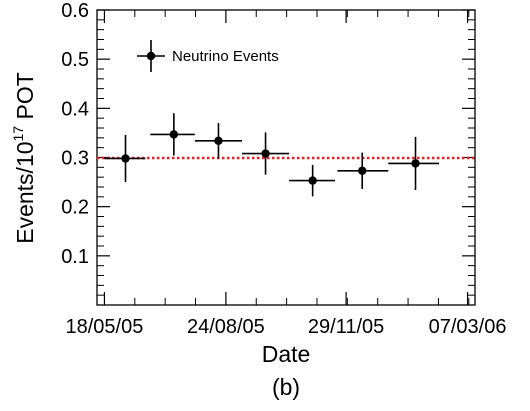  Describe the element at coordinates (468, 327) in the screenshot. I see `x-tick-label: 07/03/06` at that location.